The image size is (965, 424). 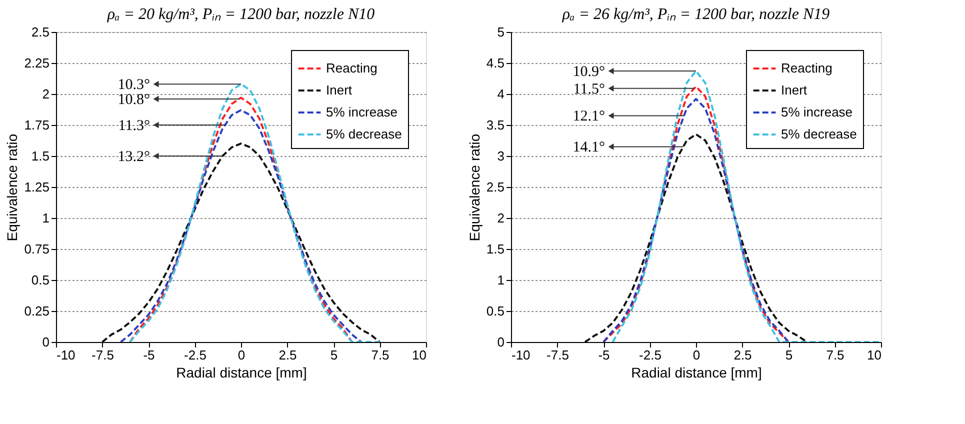 I want to click on annotation: 11.3°, so click(x=134, y=126).